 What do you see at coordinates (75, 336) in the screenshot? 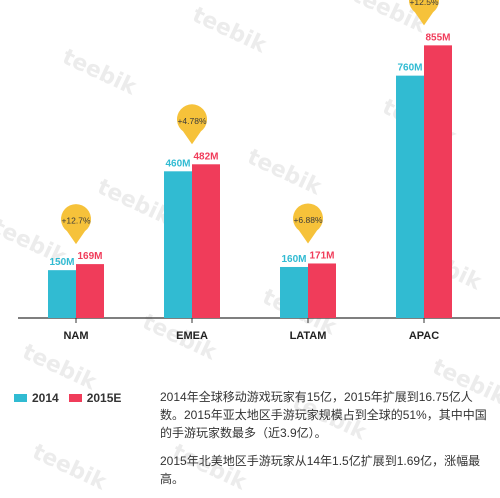
I see `x-tick-label: NAM` at bounding box center [75, 336].